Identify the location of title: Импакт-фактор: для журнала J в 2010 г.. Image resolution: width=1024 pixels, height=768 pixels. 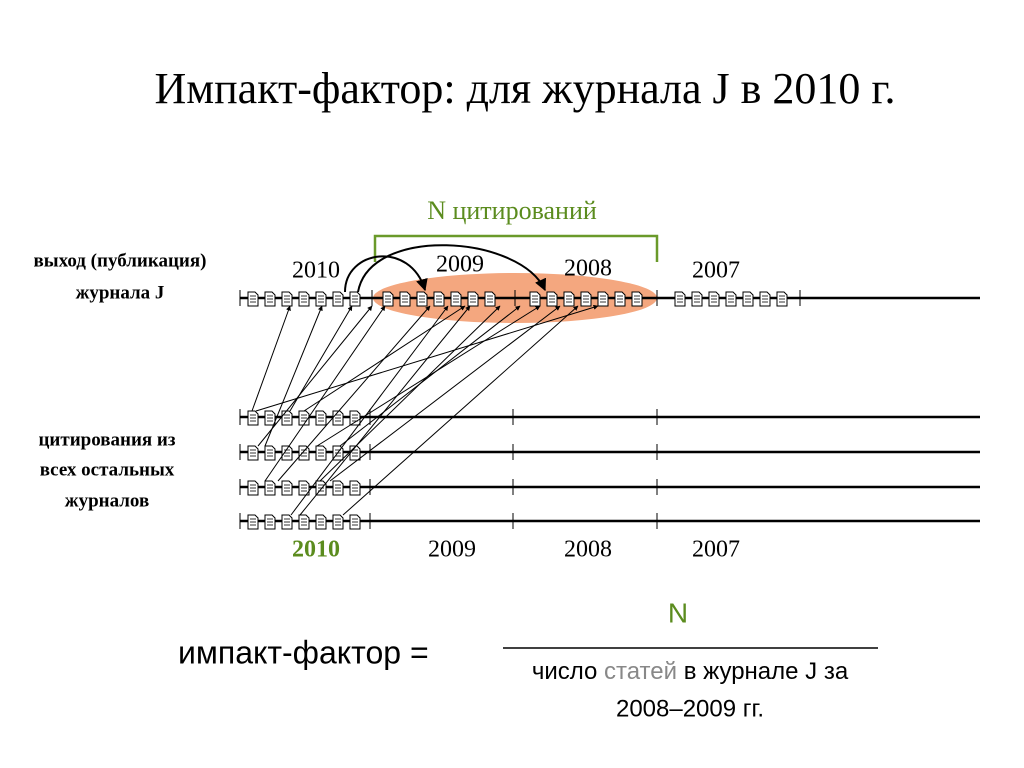
(525, 88).